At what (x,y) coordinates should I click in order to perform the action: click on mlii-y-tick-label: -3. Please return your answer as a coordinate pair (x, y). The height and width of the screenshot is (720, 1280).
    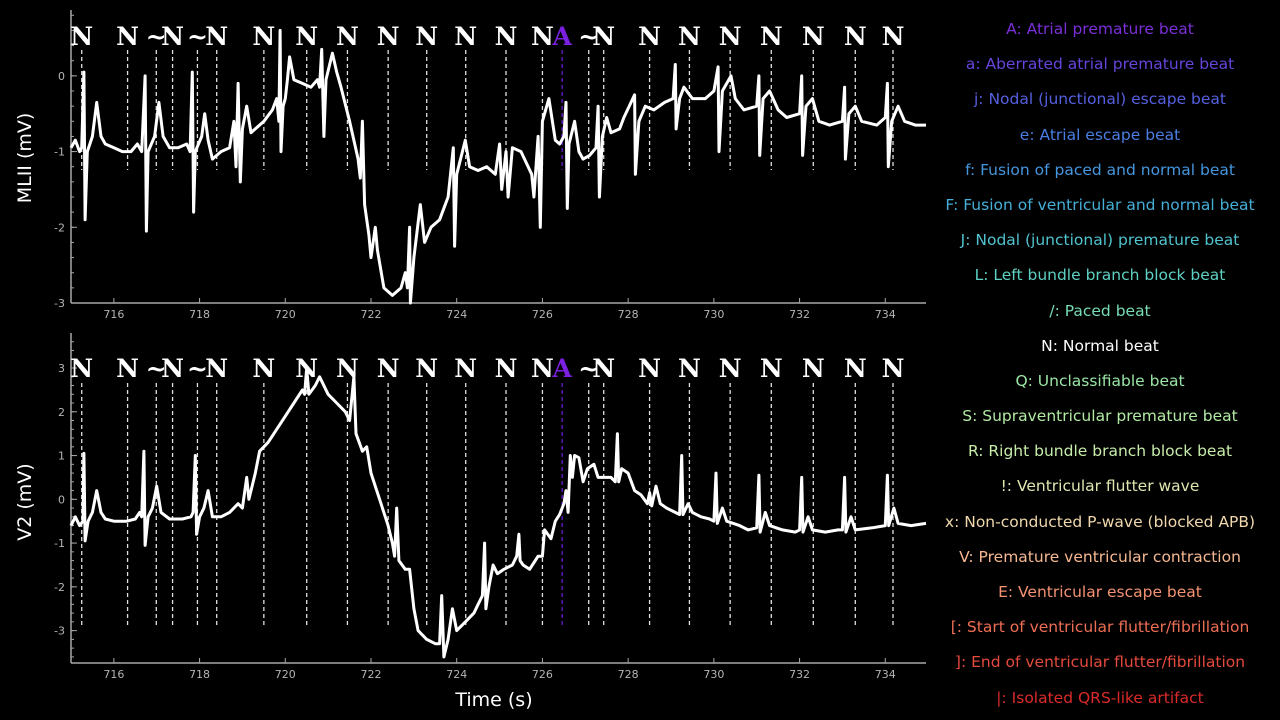
    Looking at the image, I should click on (59, 303).